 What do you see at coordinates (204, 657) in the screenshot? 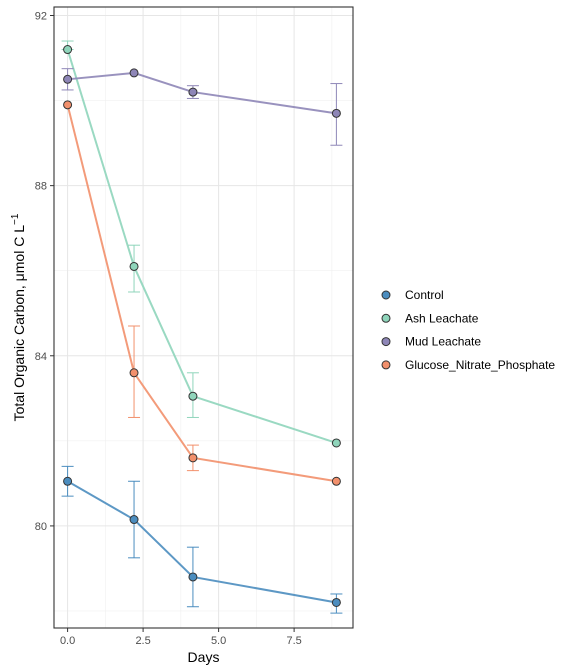
I see `x-axis-title: Days` at bounding box center [204, 657].